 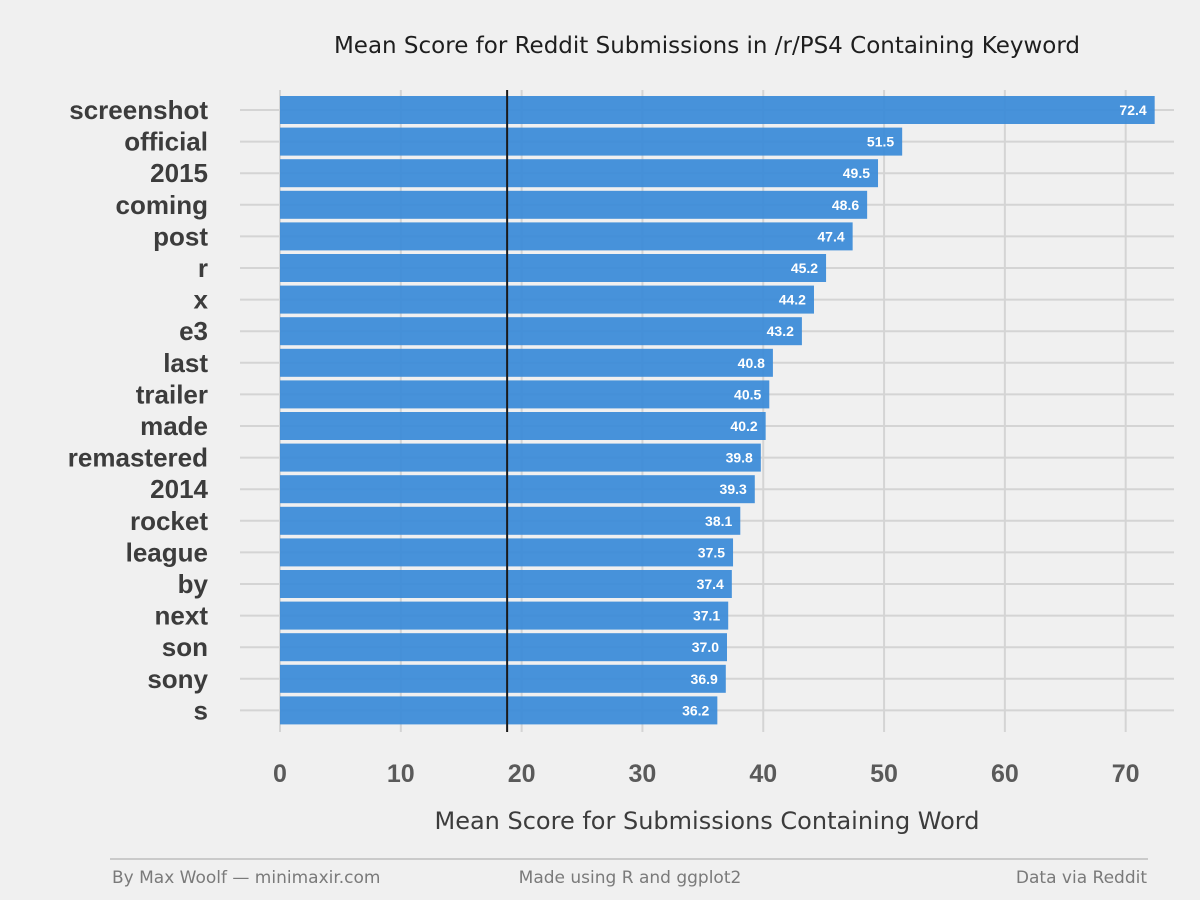 What do you see at coordinates (499, 710) in the screenshot?
I see `bar-s` at bounding box center [499, 710].